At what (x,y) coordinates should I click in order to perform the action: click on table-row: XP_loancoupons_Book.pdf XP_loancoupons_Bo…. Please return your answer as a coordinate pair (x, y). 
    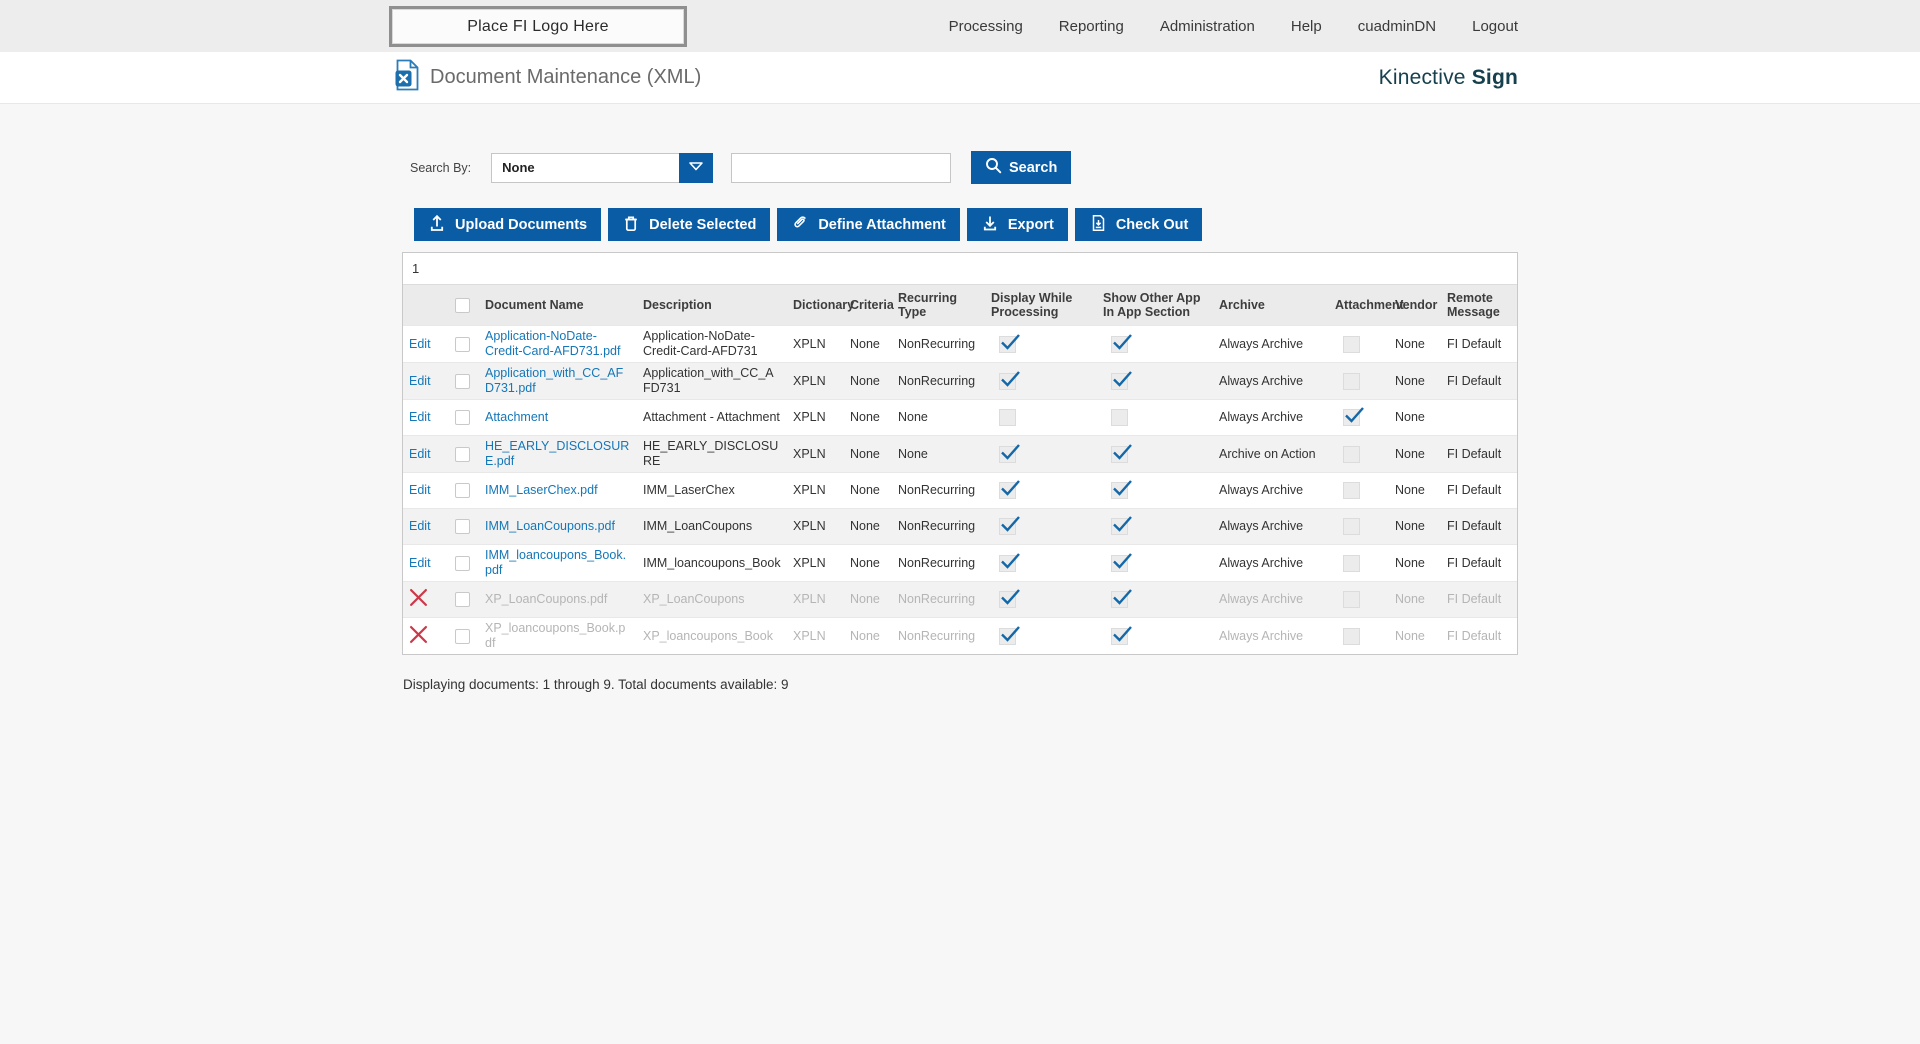
    Looking at the image, I should click on (960, 635).